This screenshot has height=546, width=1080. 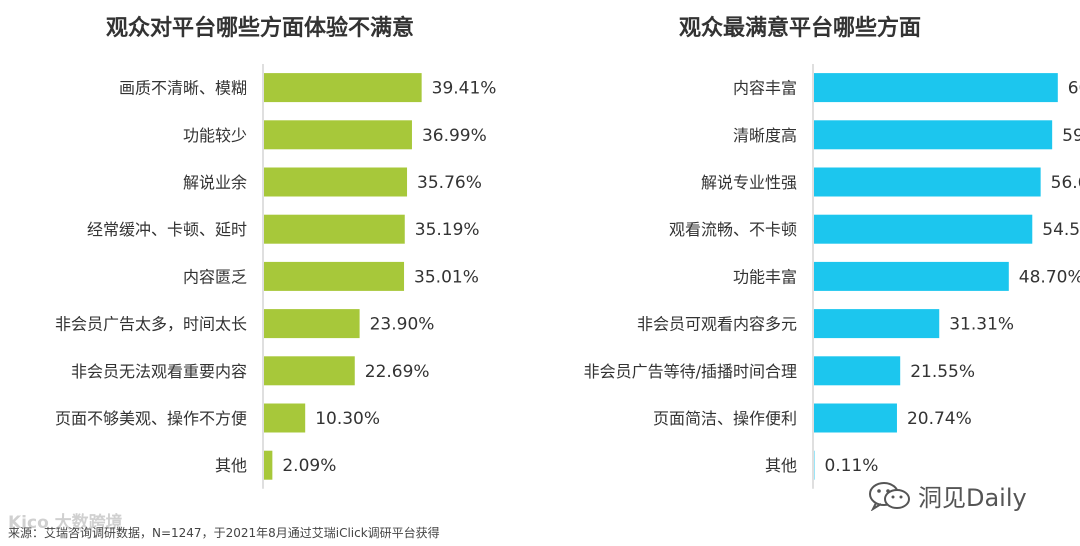 I want to click on category-label: 观看流畅、不卡顿, so click(x=733, y=229).